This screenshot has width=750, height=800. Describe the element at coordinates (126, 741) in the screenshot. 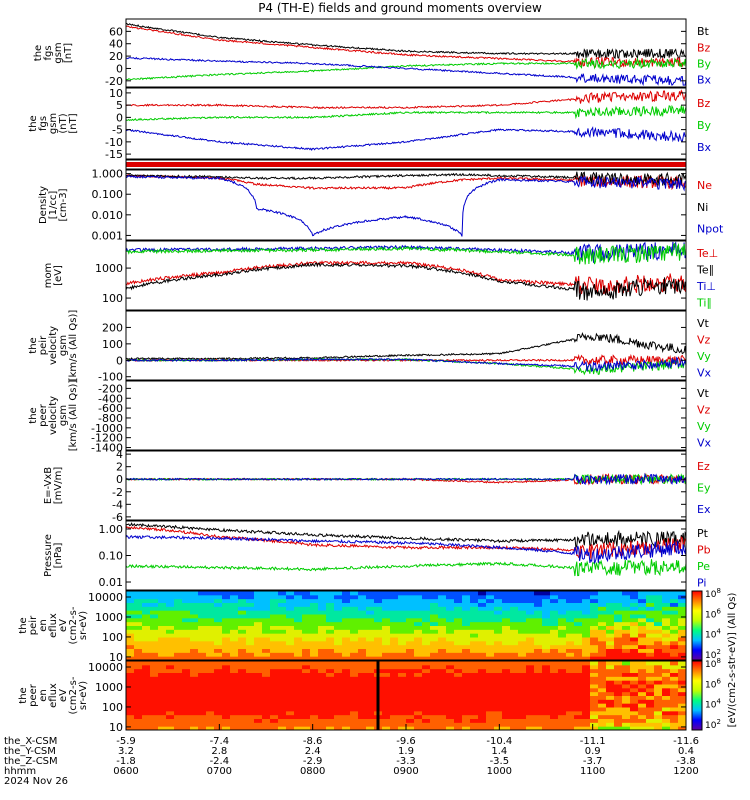

I see `x-row-value: -5.9` at that location.